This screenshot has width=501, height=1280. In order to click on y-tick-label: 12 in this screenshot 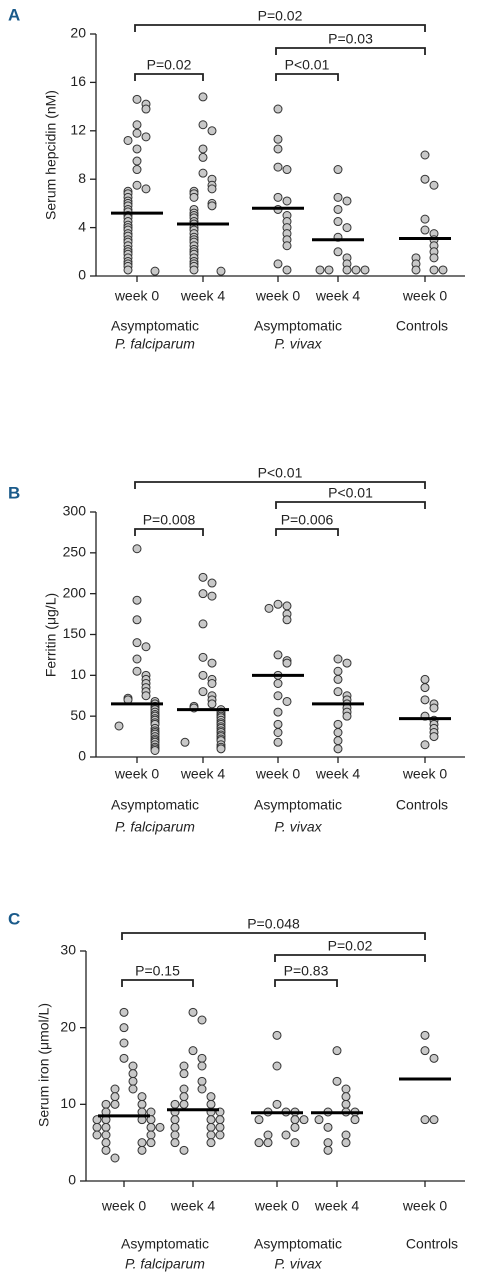, I will do `click(78, 130)`.